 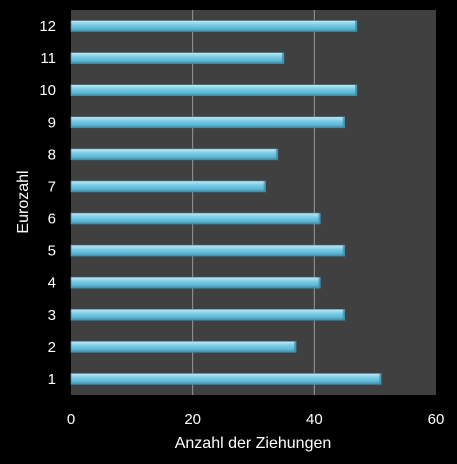 What do you see at coordinates (71, 419) in the screenshot?
I see `x-tick-label: 0` at bounding box center [71, 419].